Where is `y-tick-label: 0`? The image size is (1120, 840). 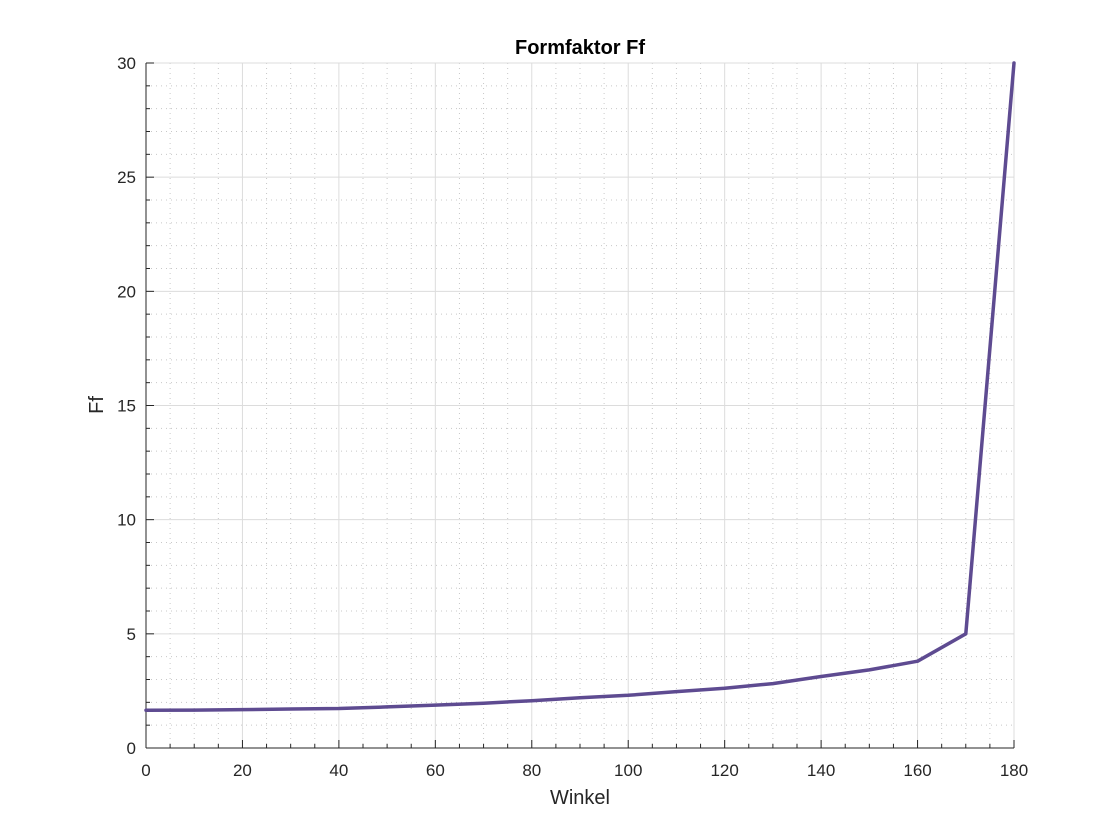
y-tick-label: 0 is located at coordinates (131, 748).